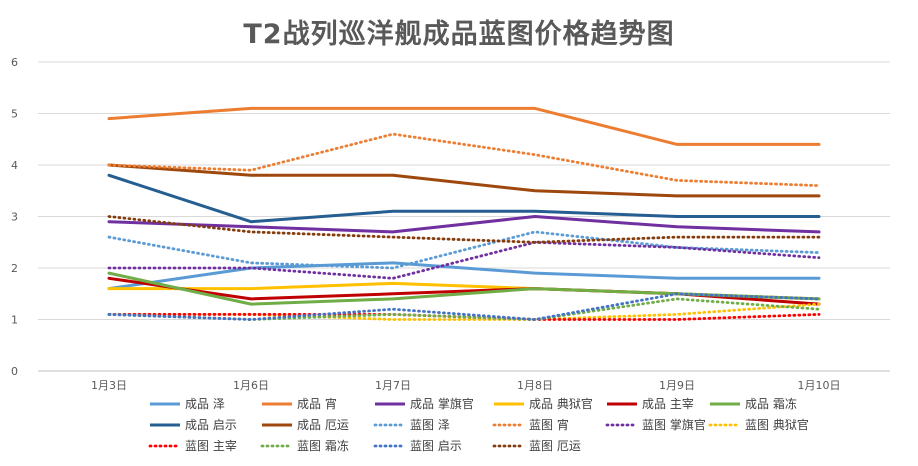 Image resolution: width=918 pixels, height=466 pixels. I want to click on y-tick-label: 4, so click(14, 165).